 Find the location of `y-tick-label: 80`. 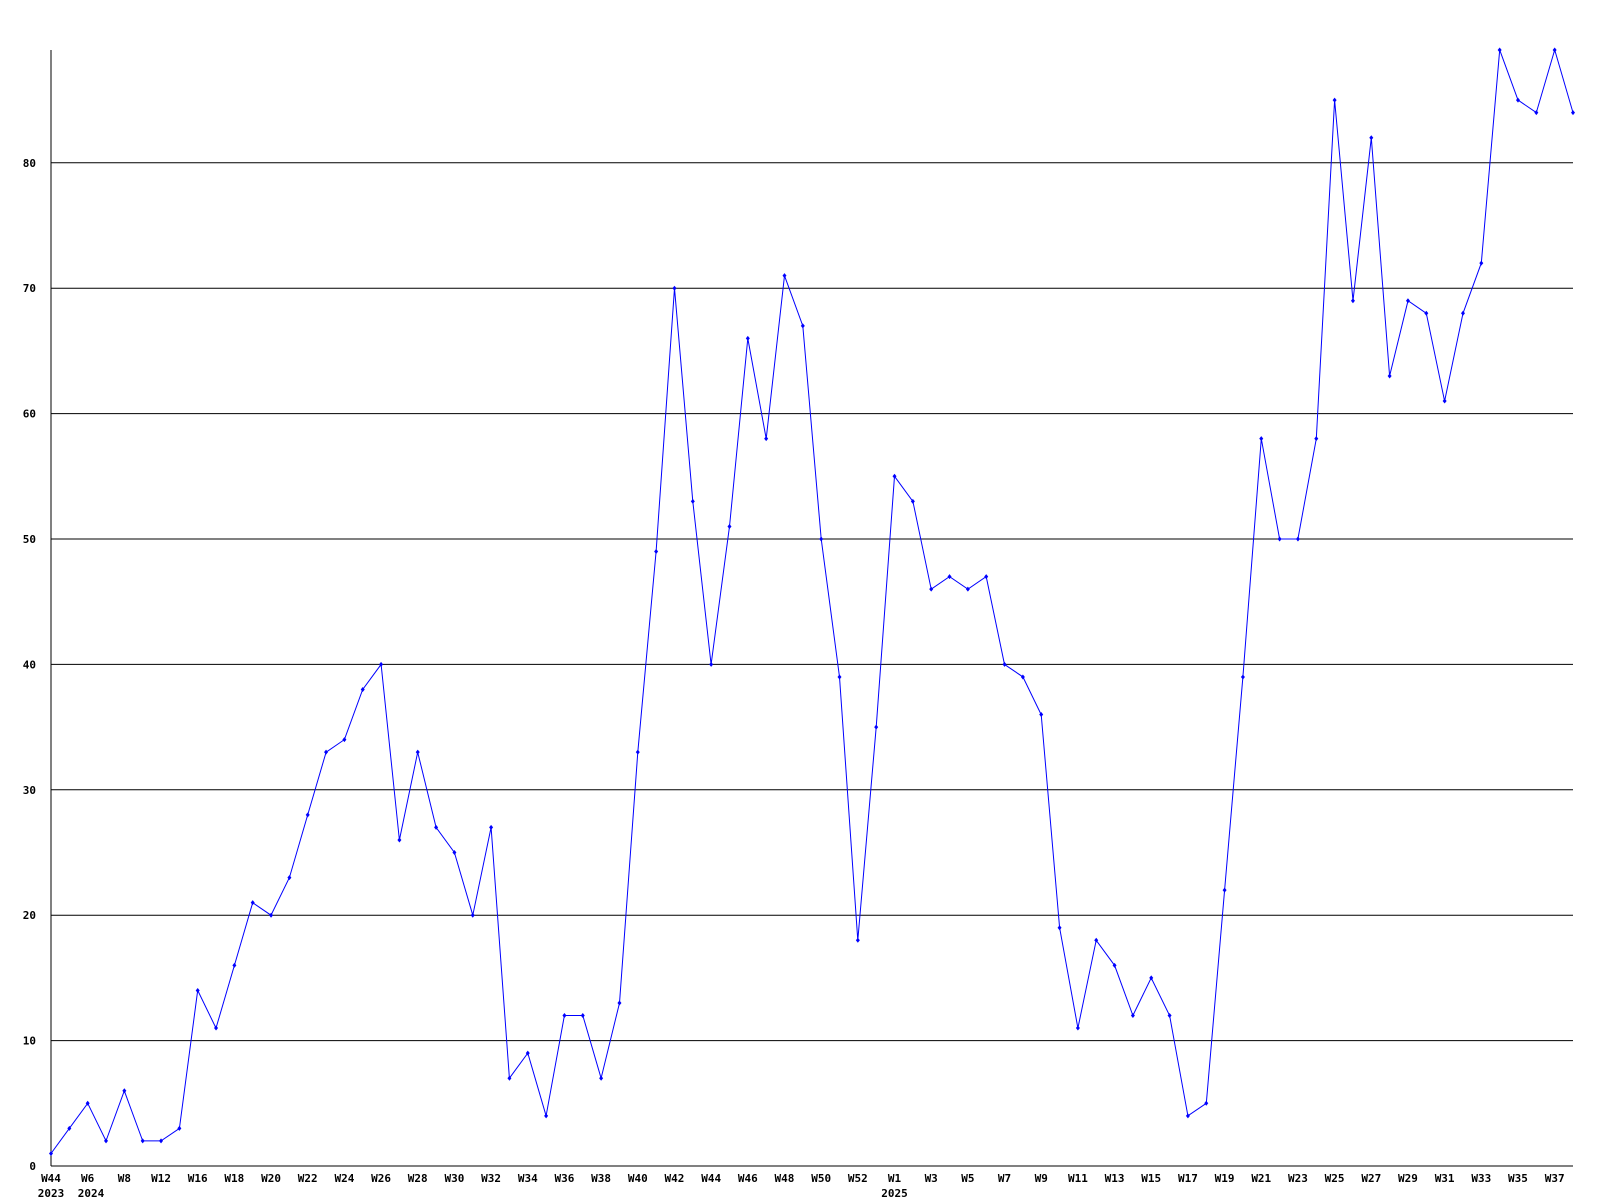

y-tick-label: 80 is located at coordinates (29, 163).